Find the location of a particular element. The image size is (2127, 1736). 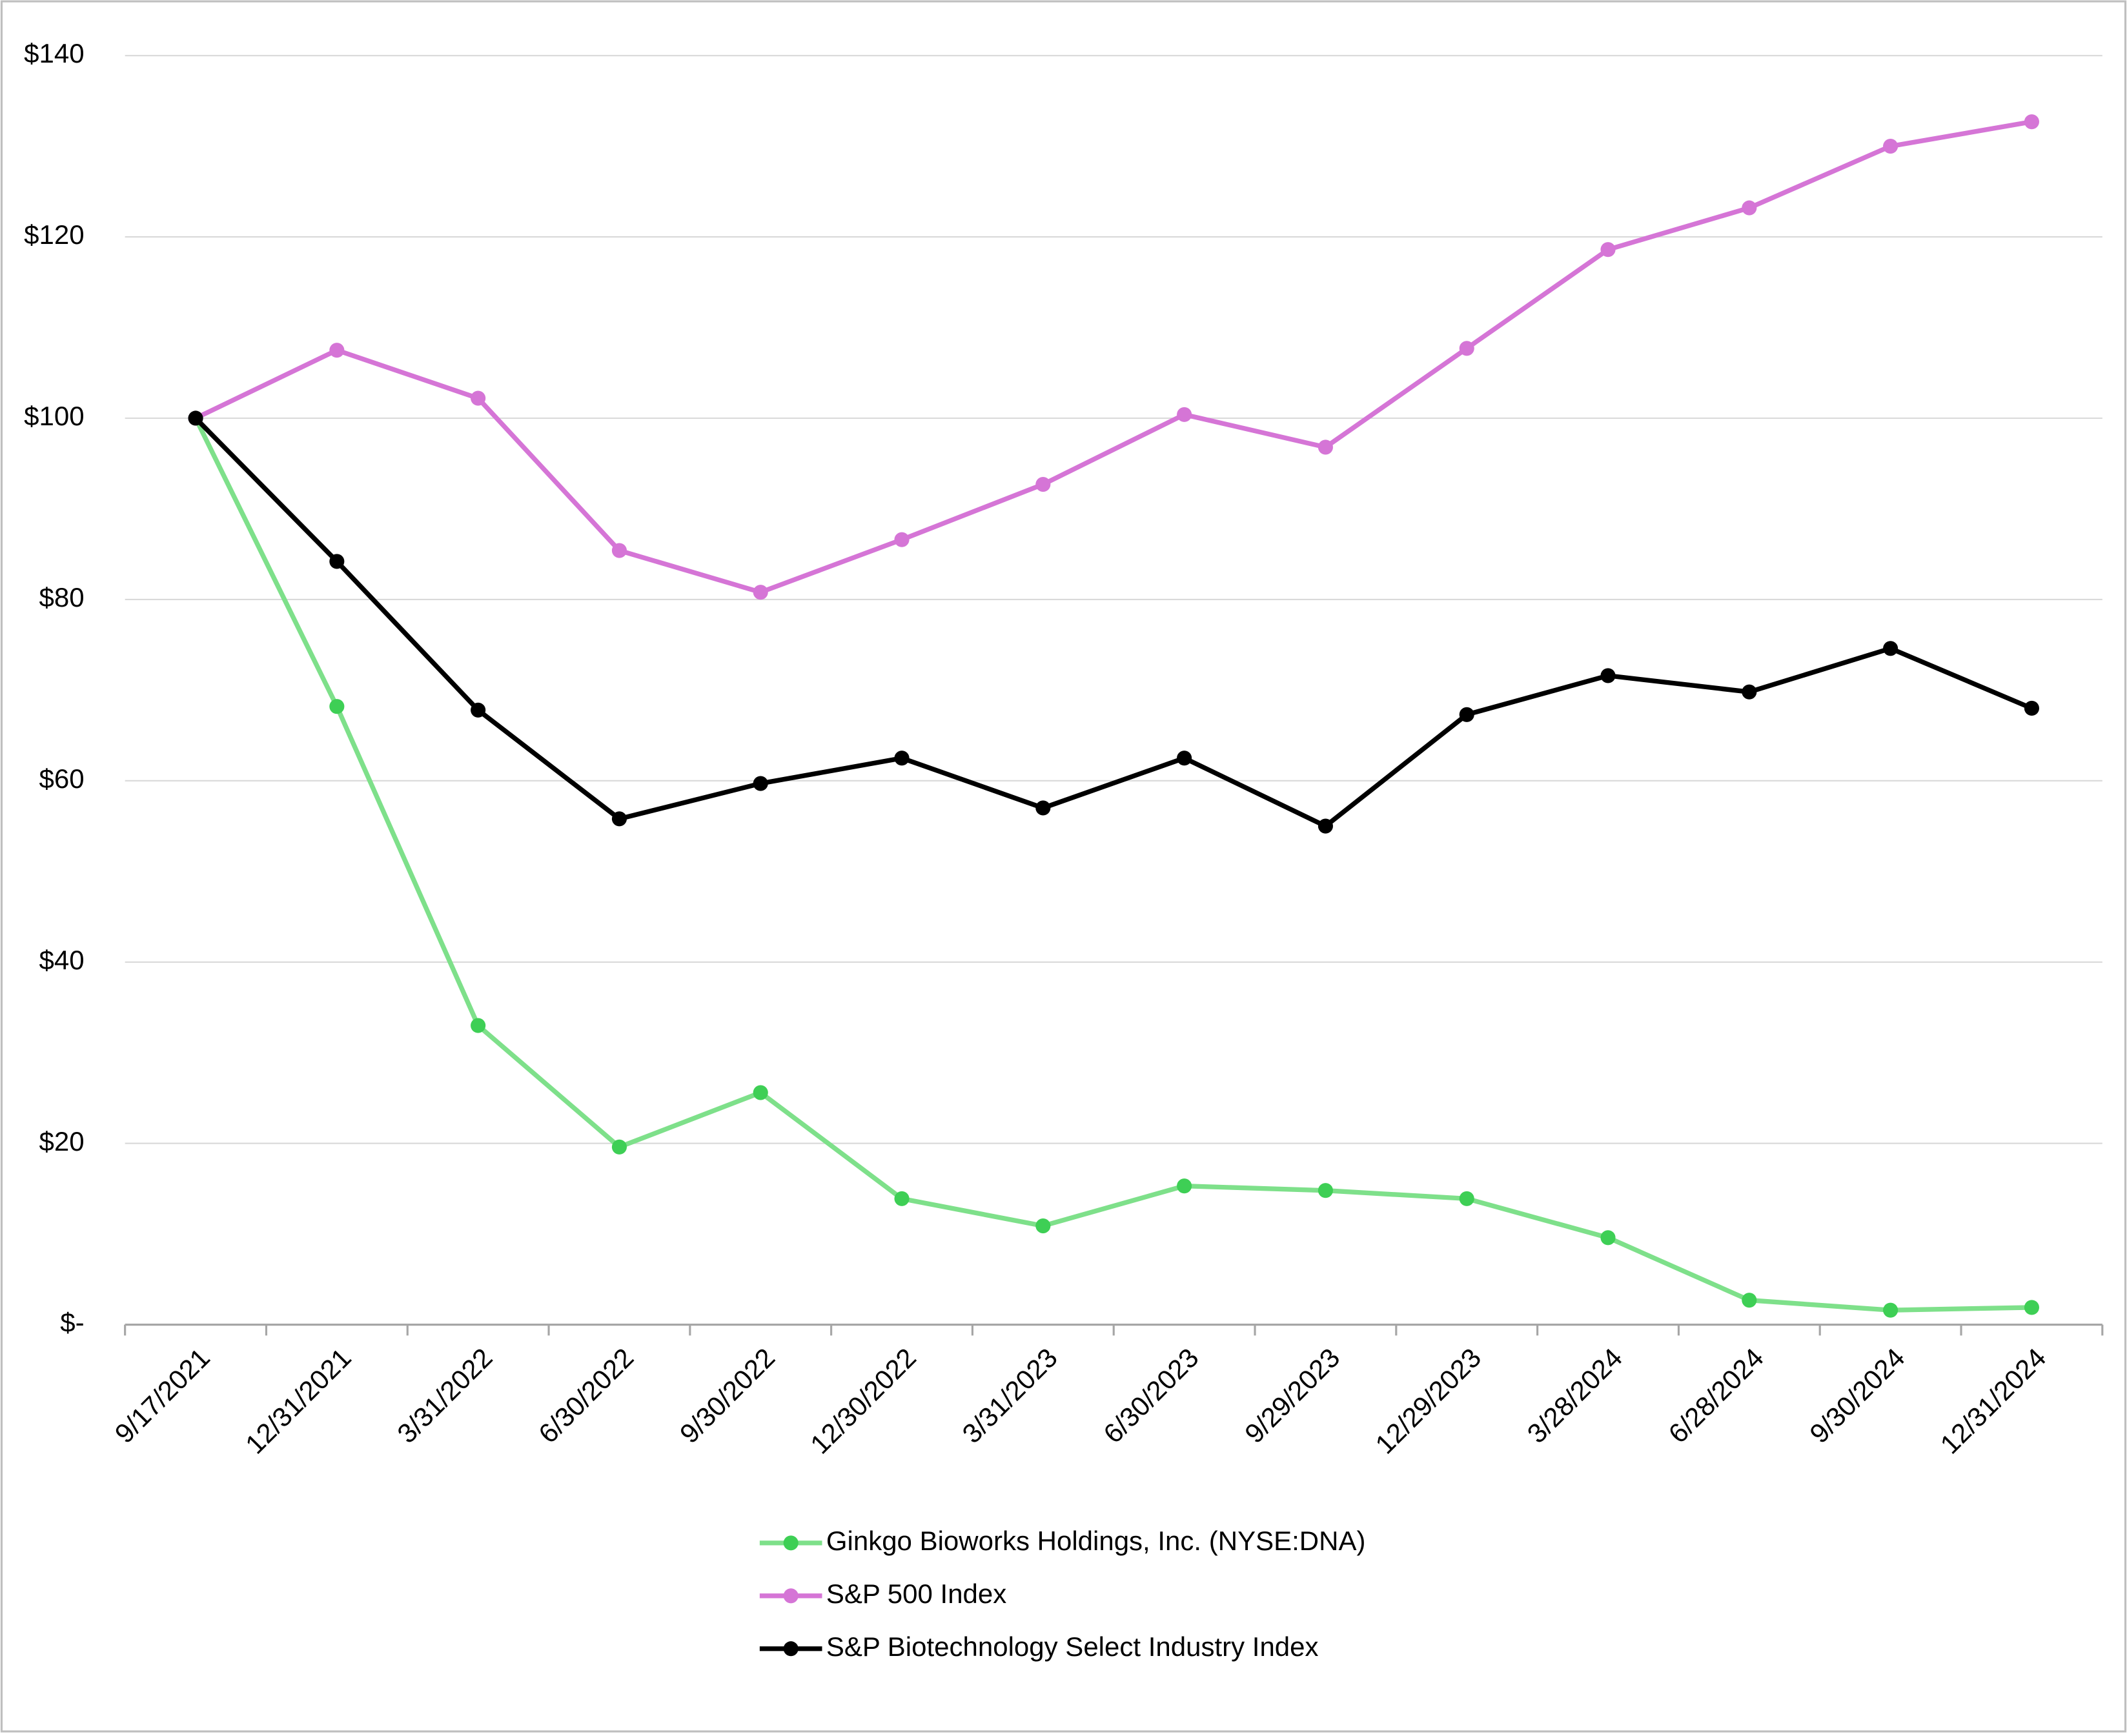

y-tick-label: $100 is located at coordinates (54, 416).